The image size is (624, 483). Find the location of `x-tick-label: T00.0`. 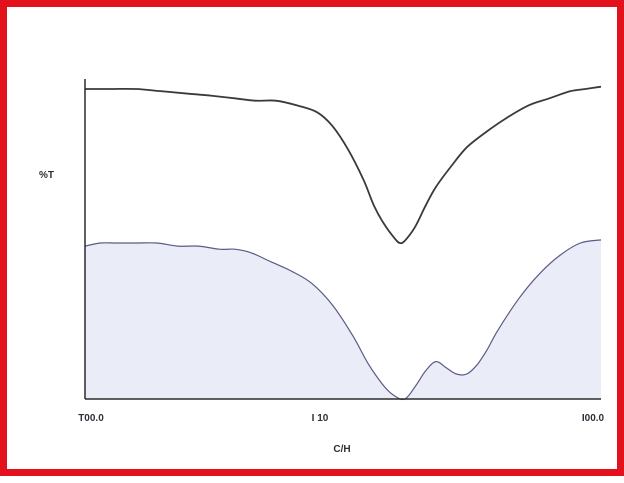

x-tick-label: T00.0 is located at coordinates (91, 418).